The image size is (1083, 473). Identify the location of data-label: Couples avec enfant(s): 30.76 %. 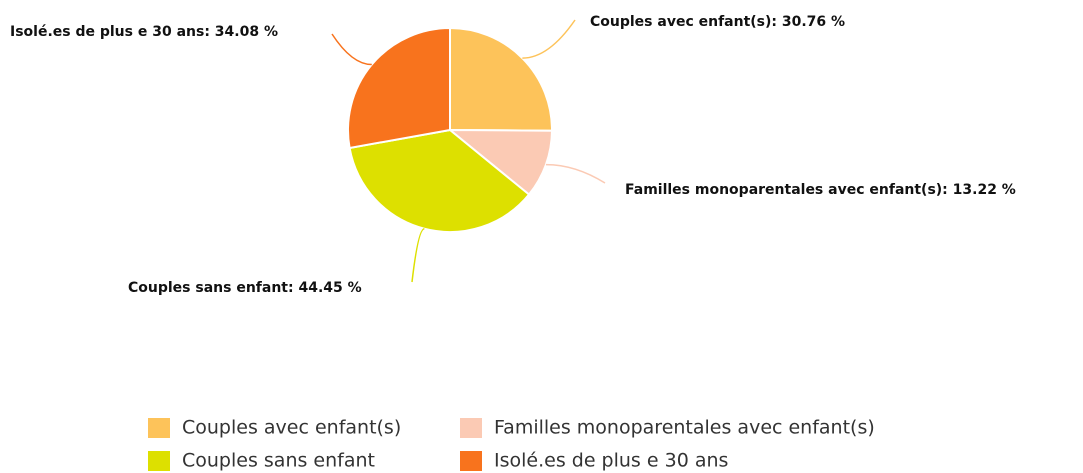
(717, 22).